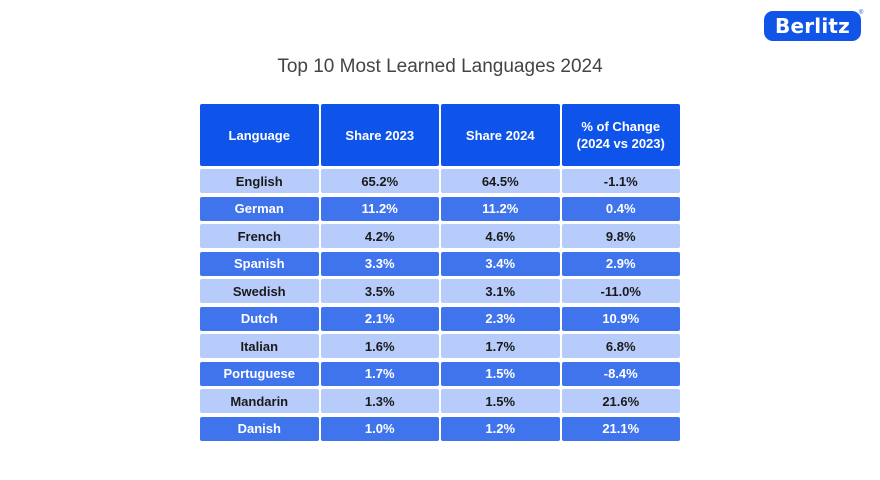 This screenshot has width=880, height=480. Describe the element at coordinates (861, 13) in the screenshot. I see `registered-mark: ®` at that location.